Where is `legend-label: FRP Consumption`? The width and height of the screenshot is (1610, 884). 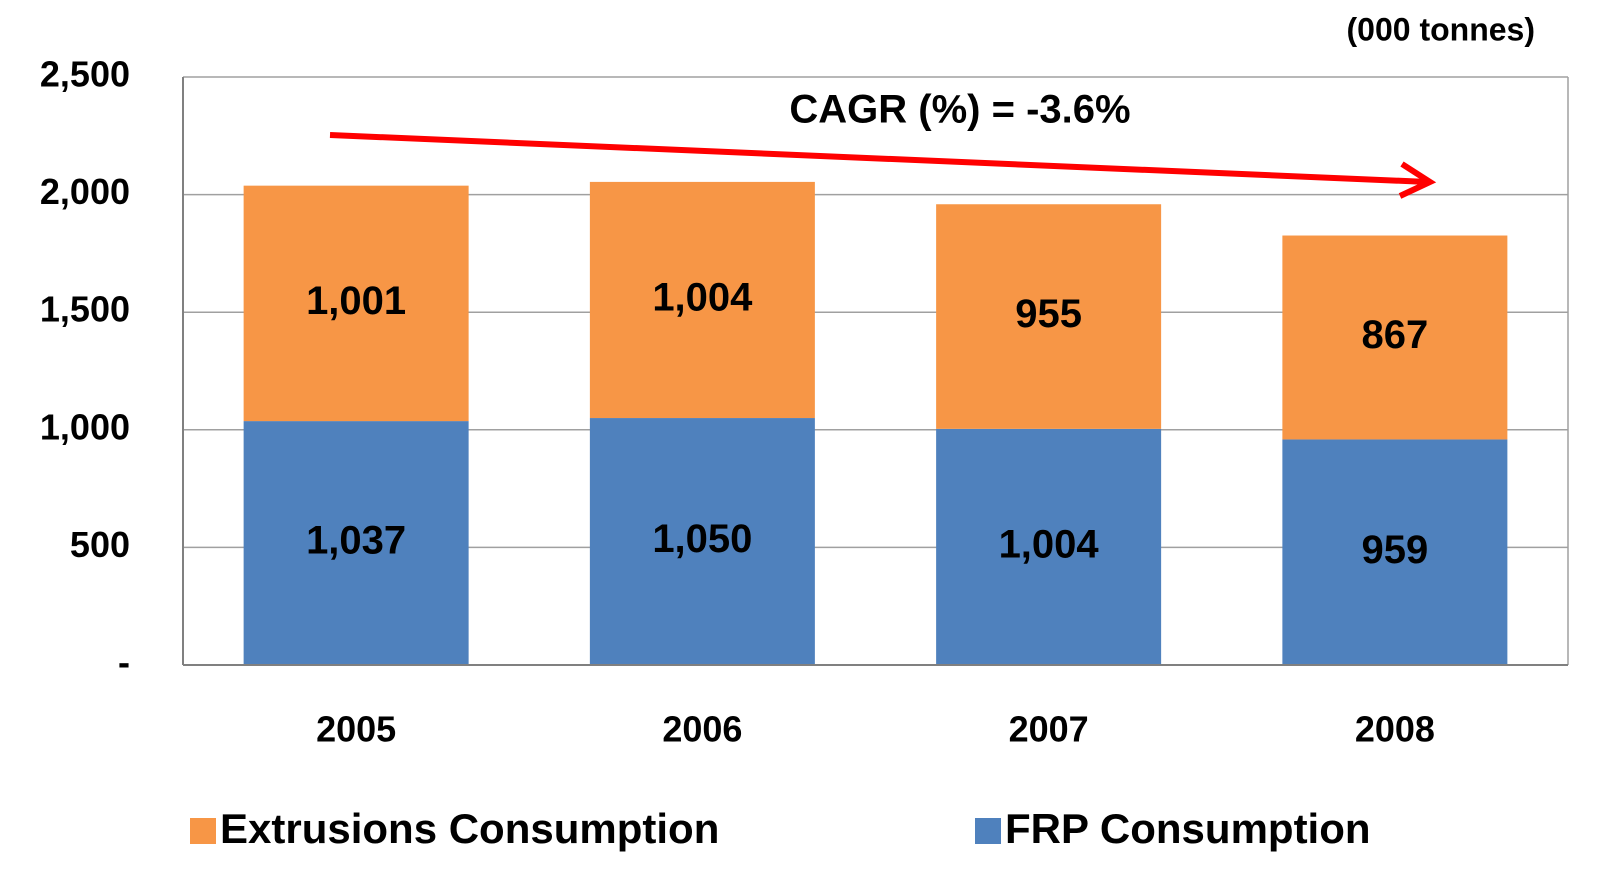 legend-label: FRP Consumption is located at coordinates (1188, 828).